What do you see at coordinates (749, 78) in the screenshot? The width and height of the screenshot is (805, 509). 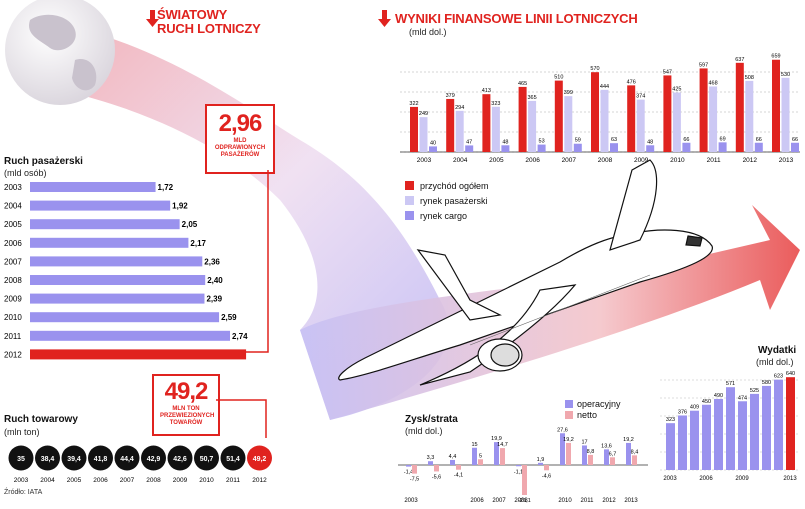 I see `revenue-value-label: 508` at bounding box center [749, 78].